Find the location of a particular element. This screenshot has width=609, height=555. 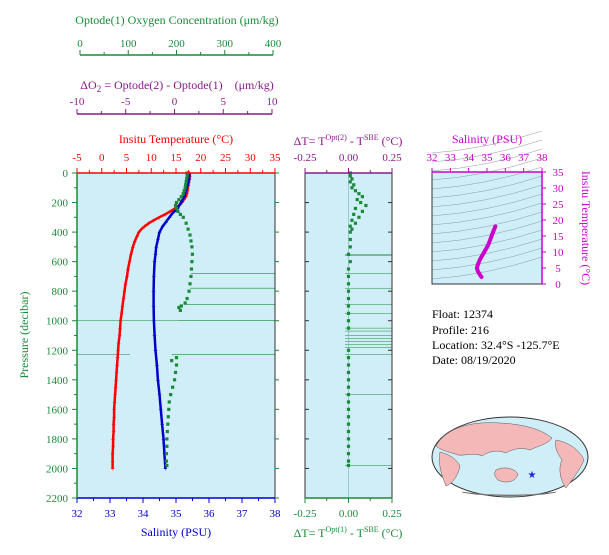

ts-inset-plot-area is located at coordinates (487, 228).